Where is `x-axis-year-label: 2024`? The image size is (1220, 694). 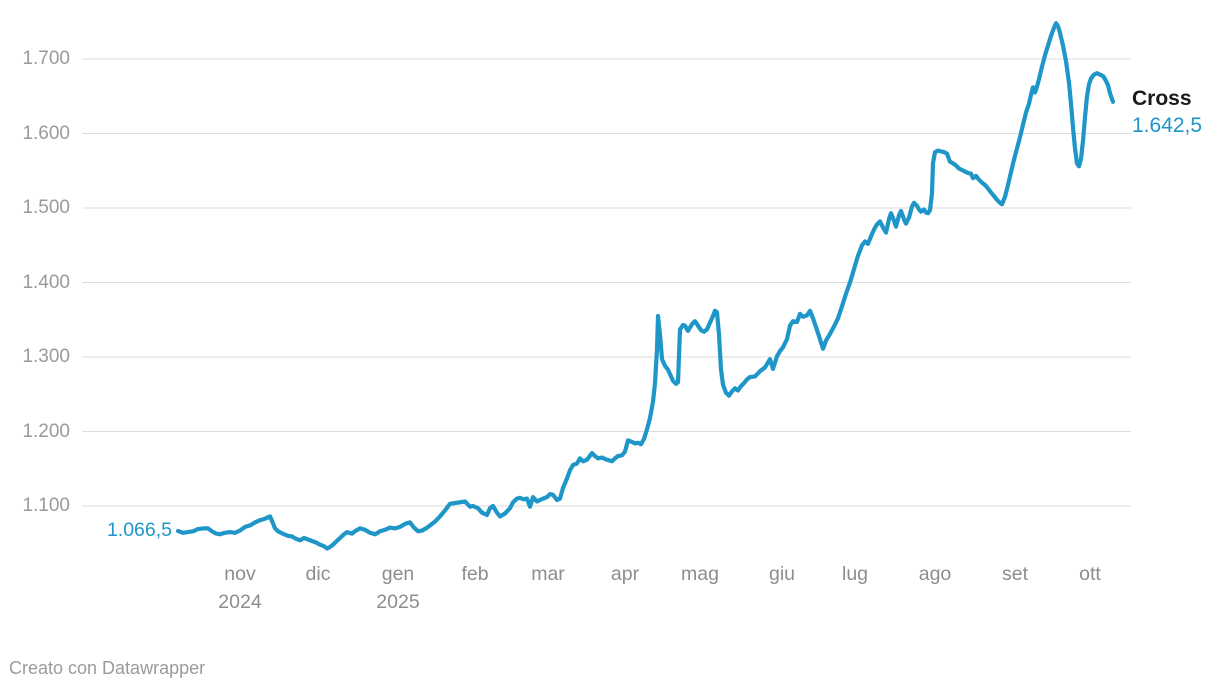 x-axis-year-label: 2024 is located at coordinates (240, 602).